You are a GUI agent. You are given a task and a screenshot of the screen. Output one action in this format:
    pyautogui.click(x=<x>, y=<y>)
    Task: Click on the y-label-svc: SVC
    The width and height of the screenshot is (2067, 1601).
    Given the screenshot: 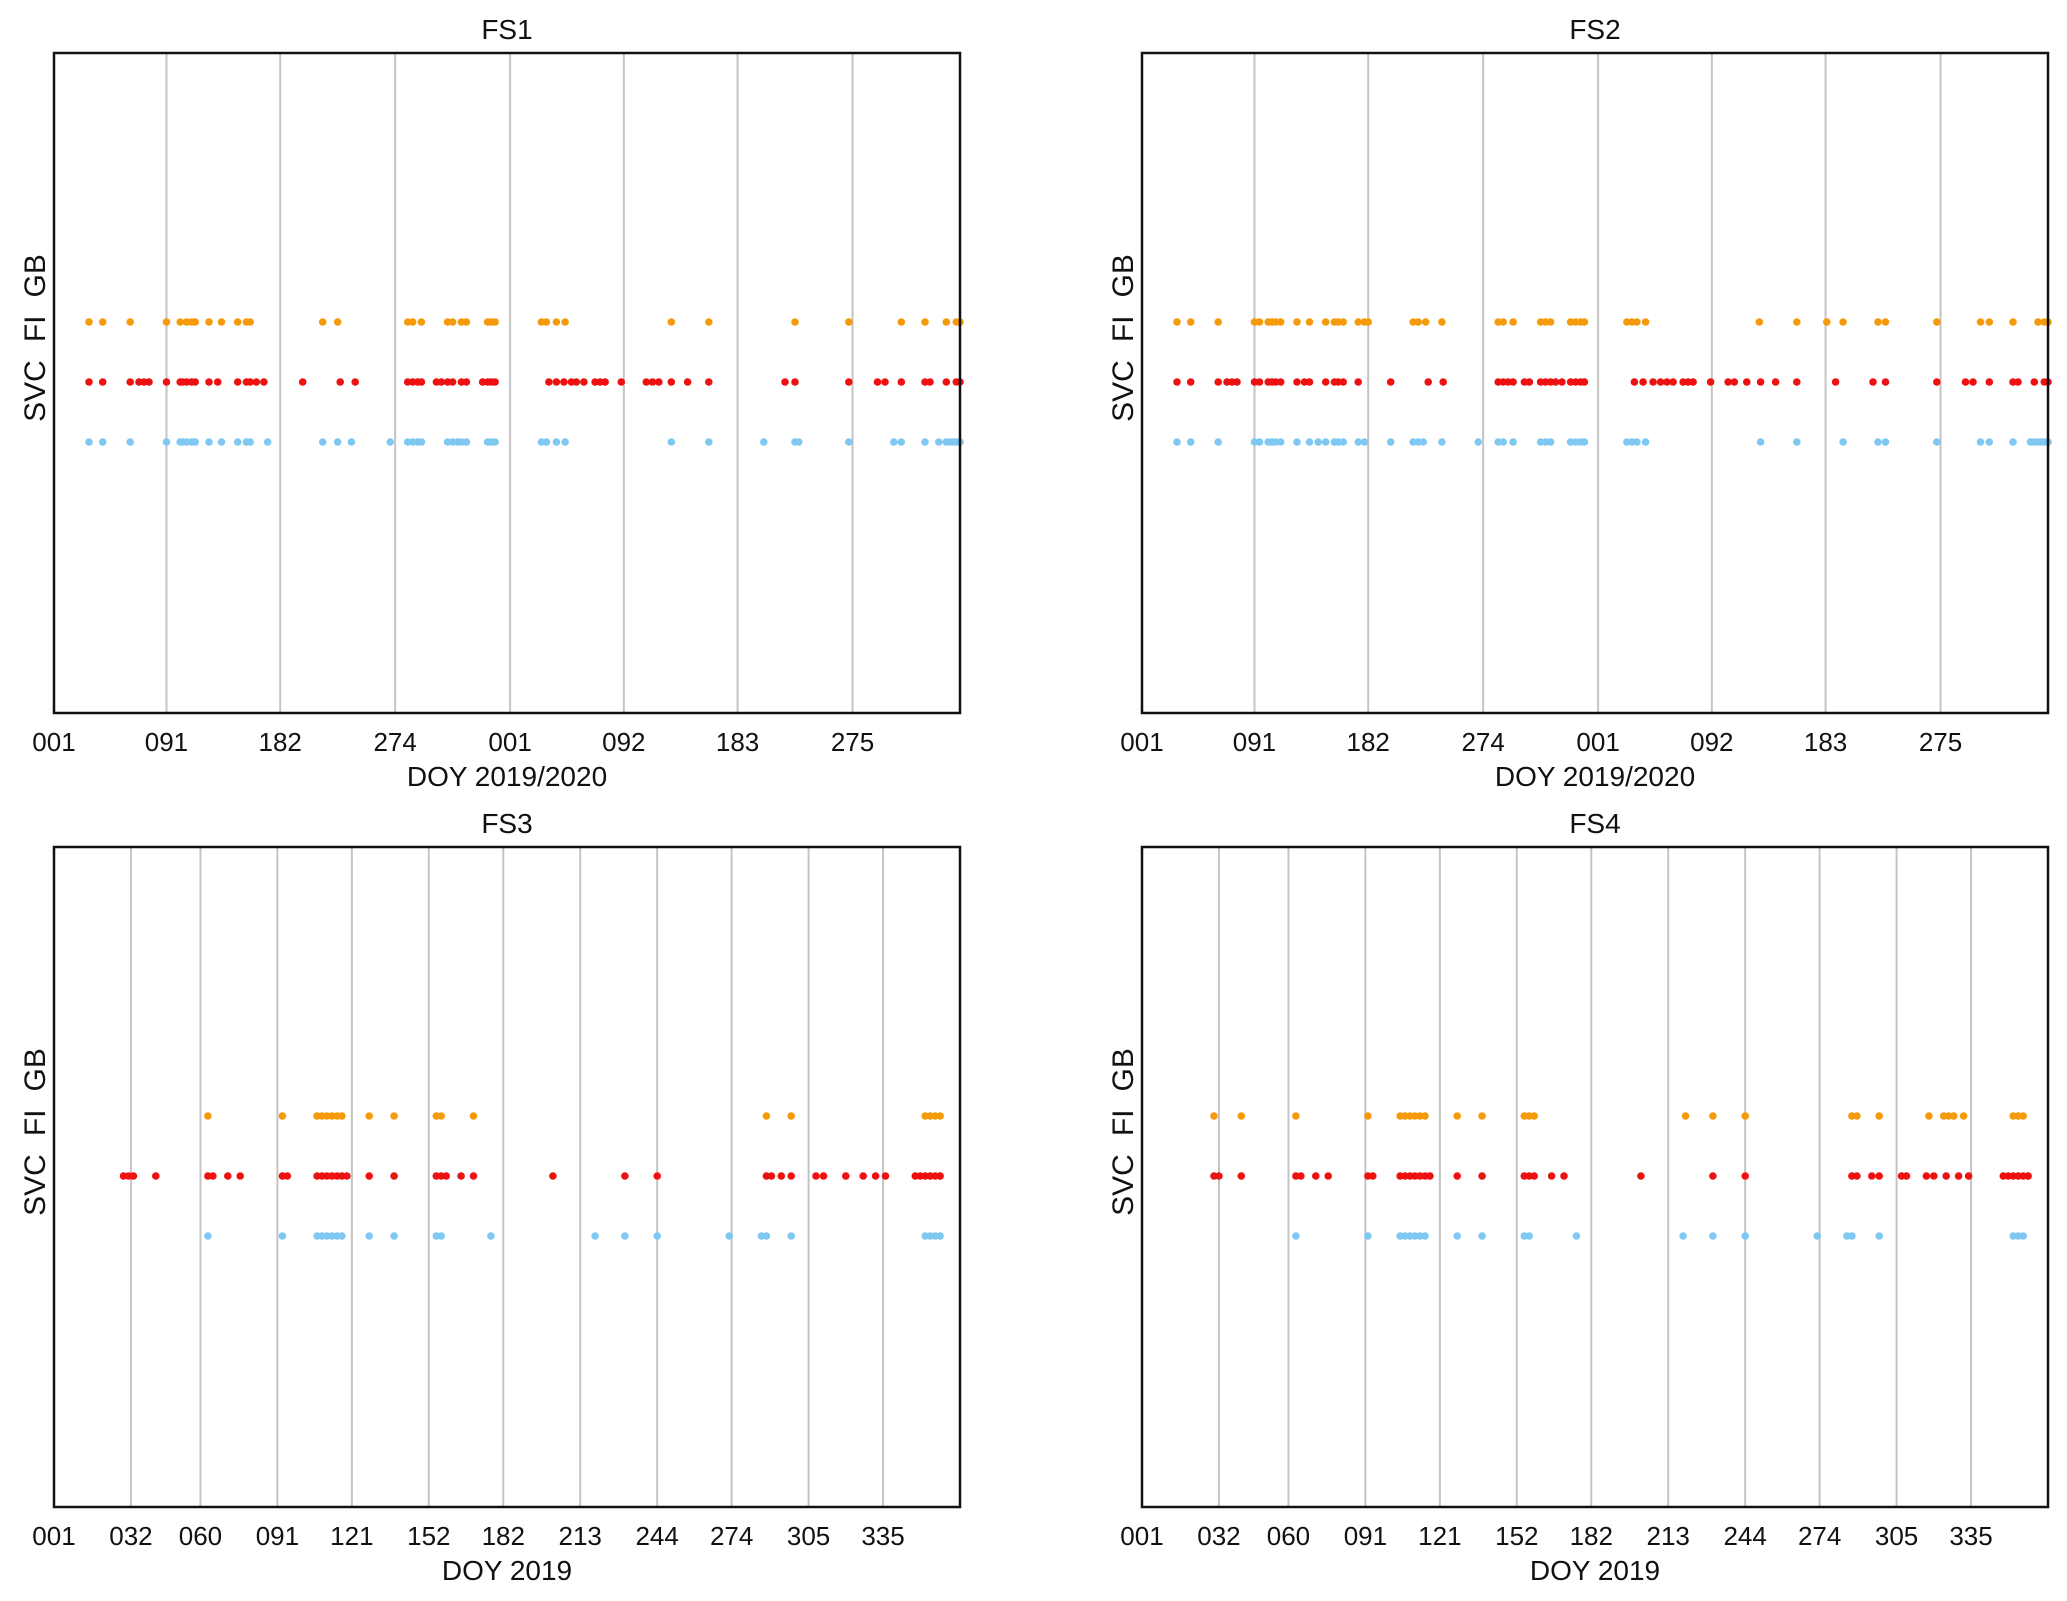 What is the action you would take?
    pyautogui.click(x=1123, y=1185)
    